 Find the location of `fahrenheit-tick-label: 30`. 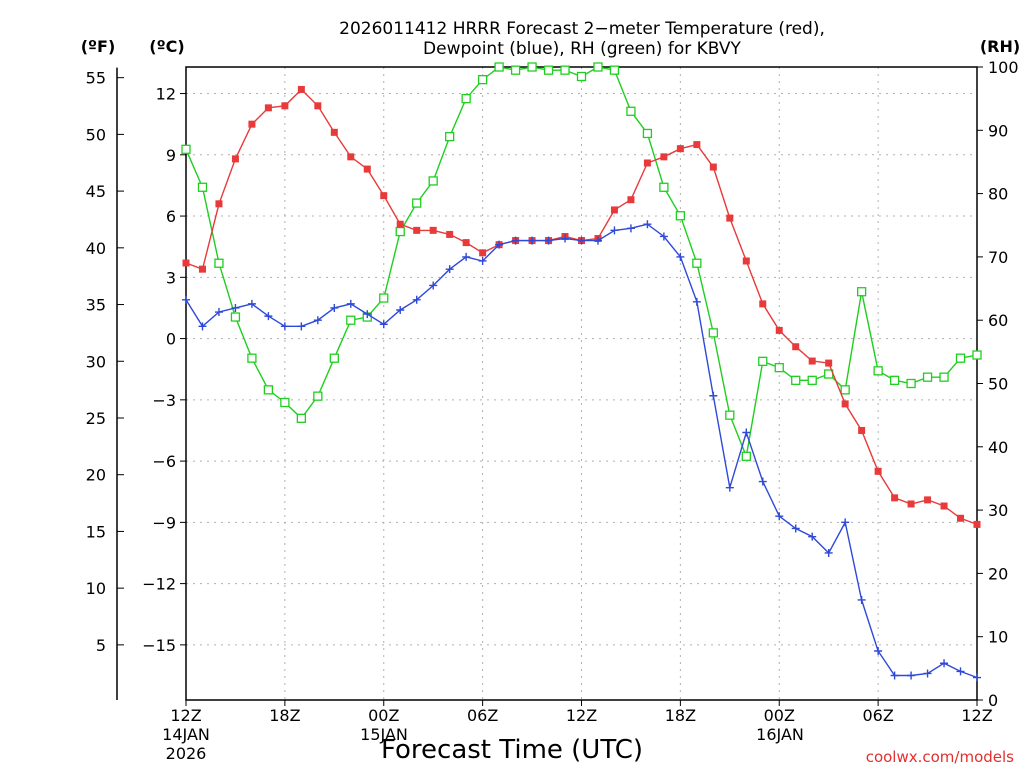

fahrenheit-tick-label: 30 is located at coordinates (96, 361).